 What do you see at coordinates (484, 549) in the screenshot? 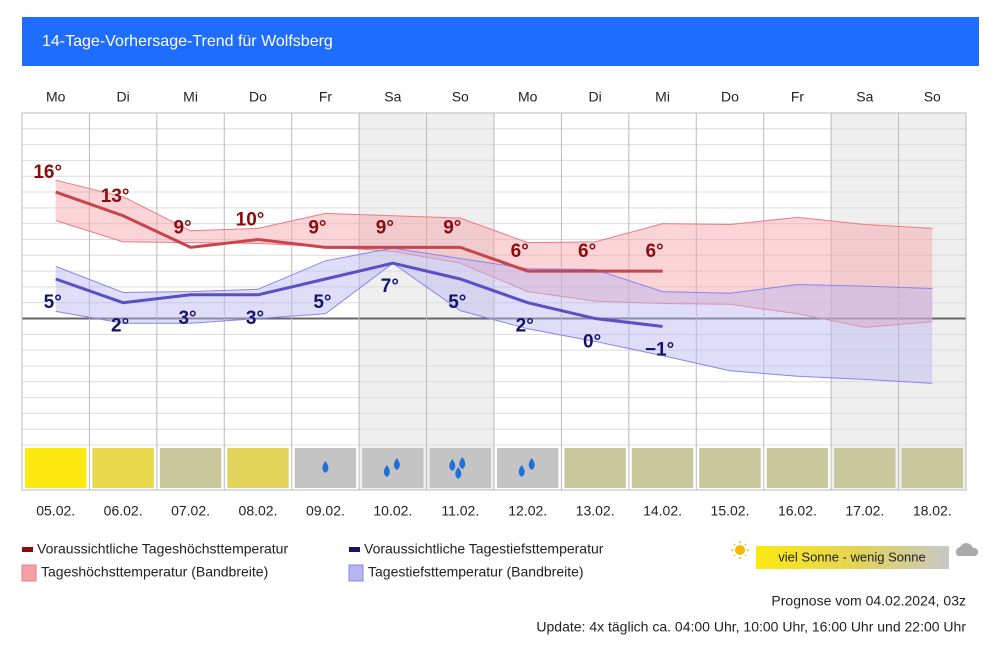
I see `legend-label: Voraussichtliche Tagestiefsttemperatur` at bounding box center [484, 549].